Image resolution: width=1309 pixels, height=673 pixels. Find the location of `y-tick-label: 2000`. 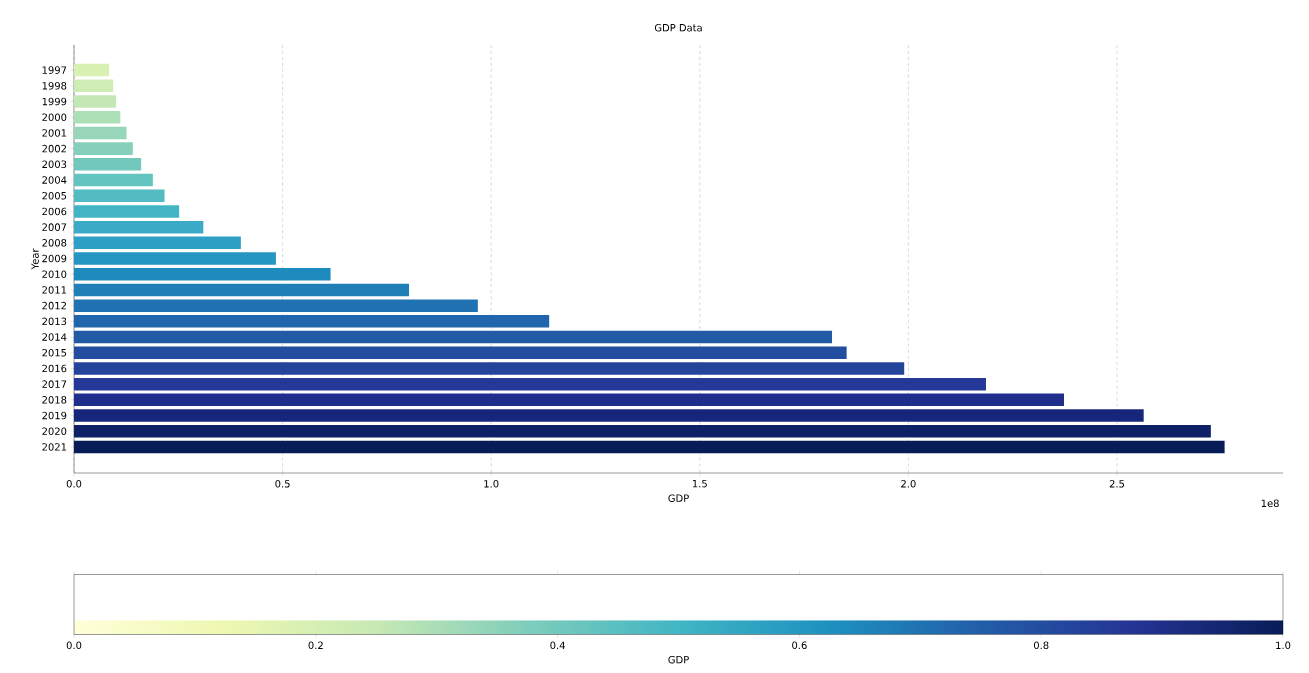

y-tick-label: 2000 is located at coordinates (54, 117).